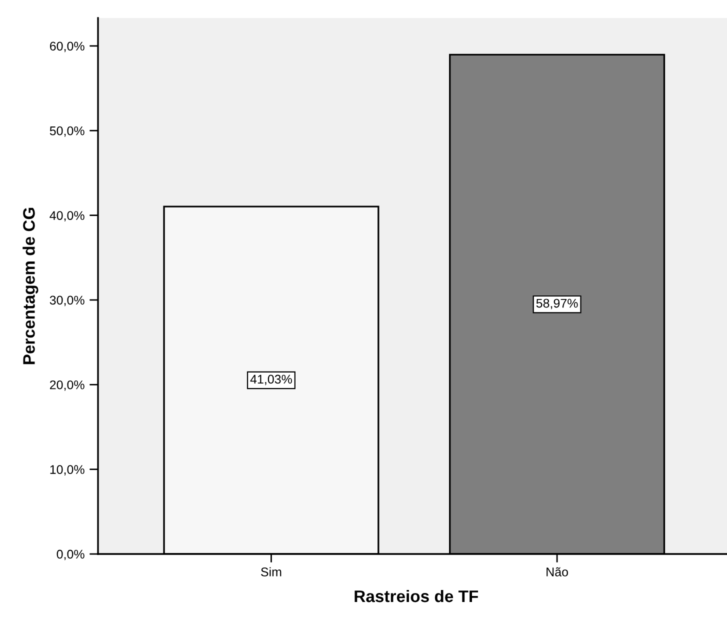 This screenshot has height=621, width=727. Describe the element at coordinates (67, 131) in the screenshot. I see `y-tick-label: 50,0%` at that location.